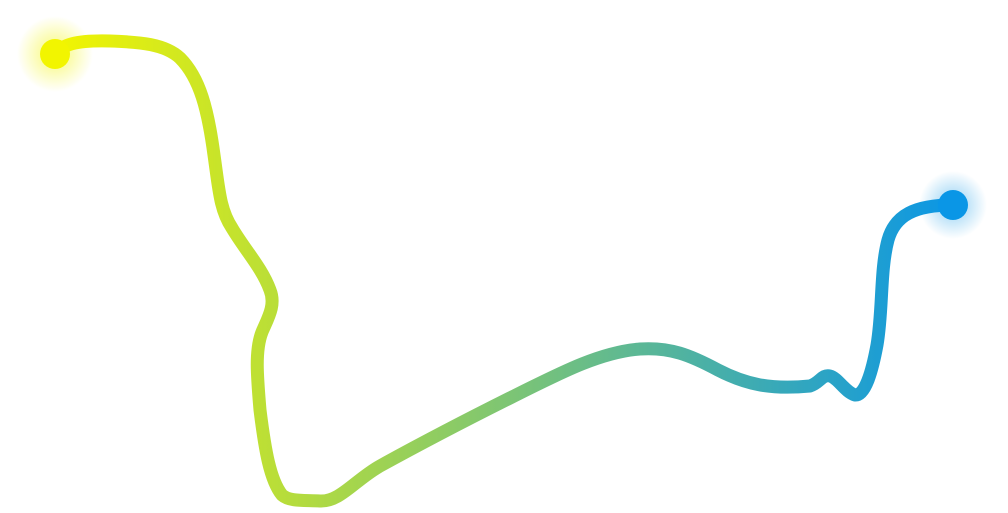  I want to click on end-marker-icon, so click(953, 205).